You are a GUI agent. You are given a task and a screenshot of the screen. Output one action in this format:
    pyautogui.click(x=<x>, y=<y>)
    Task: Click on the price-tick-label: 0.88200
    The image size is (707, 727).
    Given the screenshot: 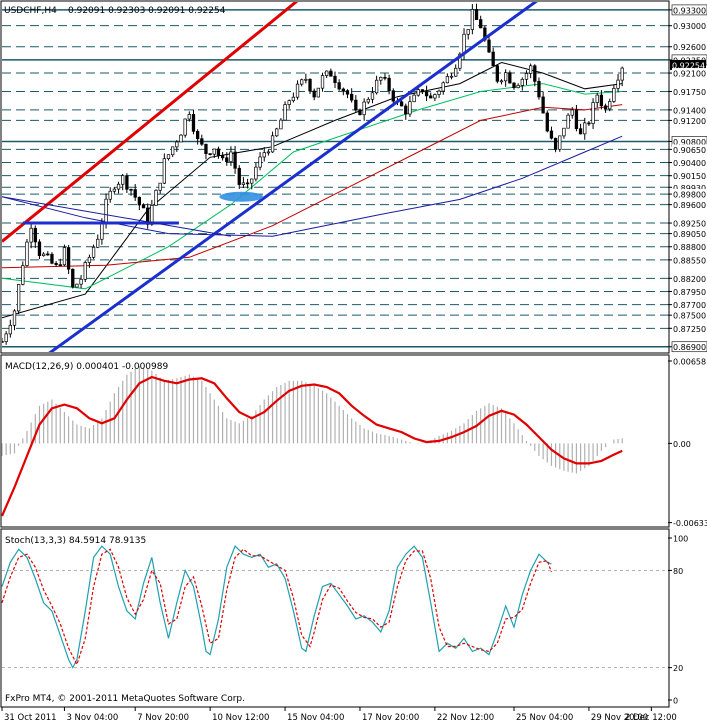 What is the action you would take?
    pyautogui.click(x=689, y=279)
    